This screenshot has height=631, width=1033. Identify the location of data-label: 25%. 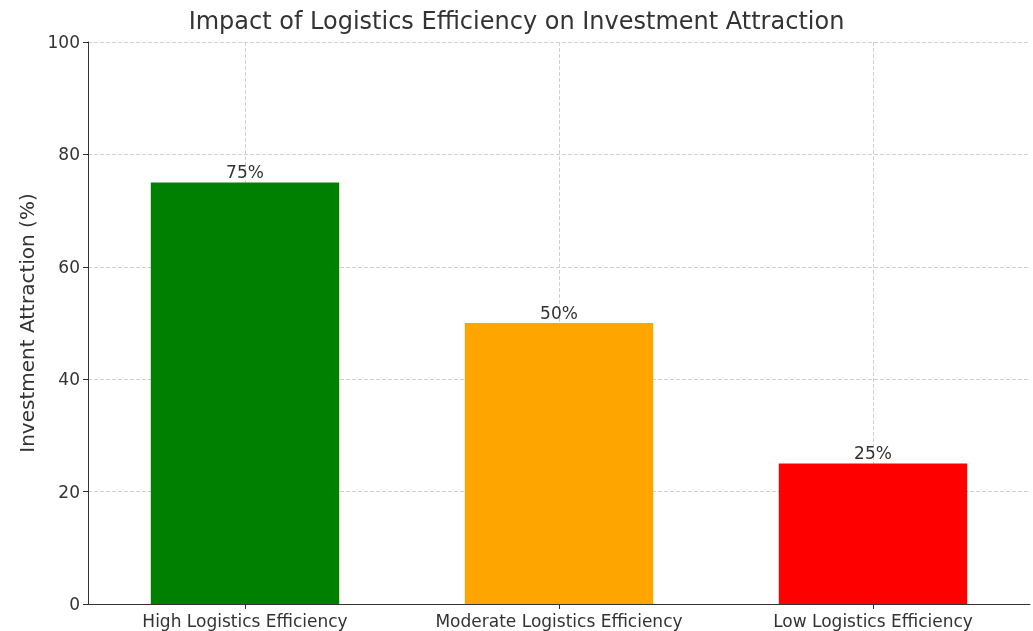
(873, 453).